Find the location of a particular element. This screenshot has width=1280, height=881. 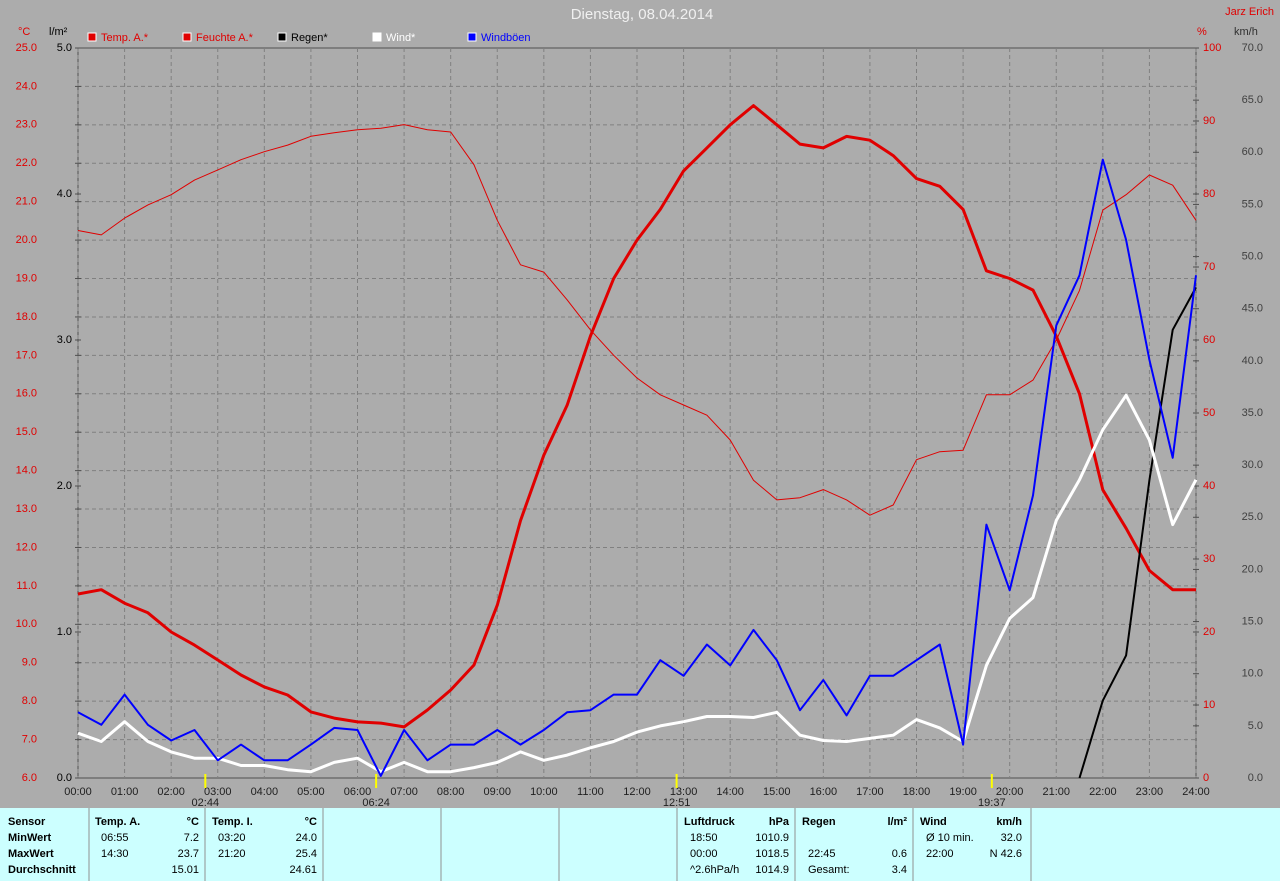

event-label: 12:51 is located at coordinates (677, 803).